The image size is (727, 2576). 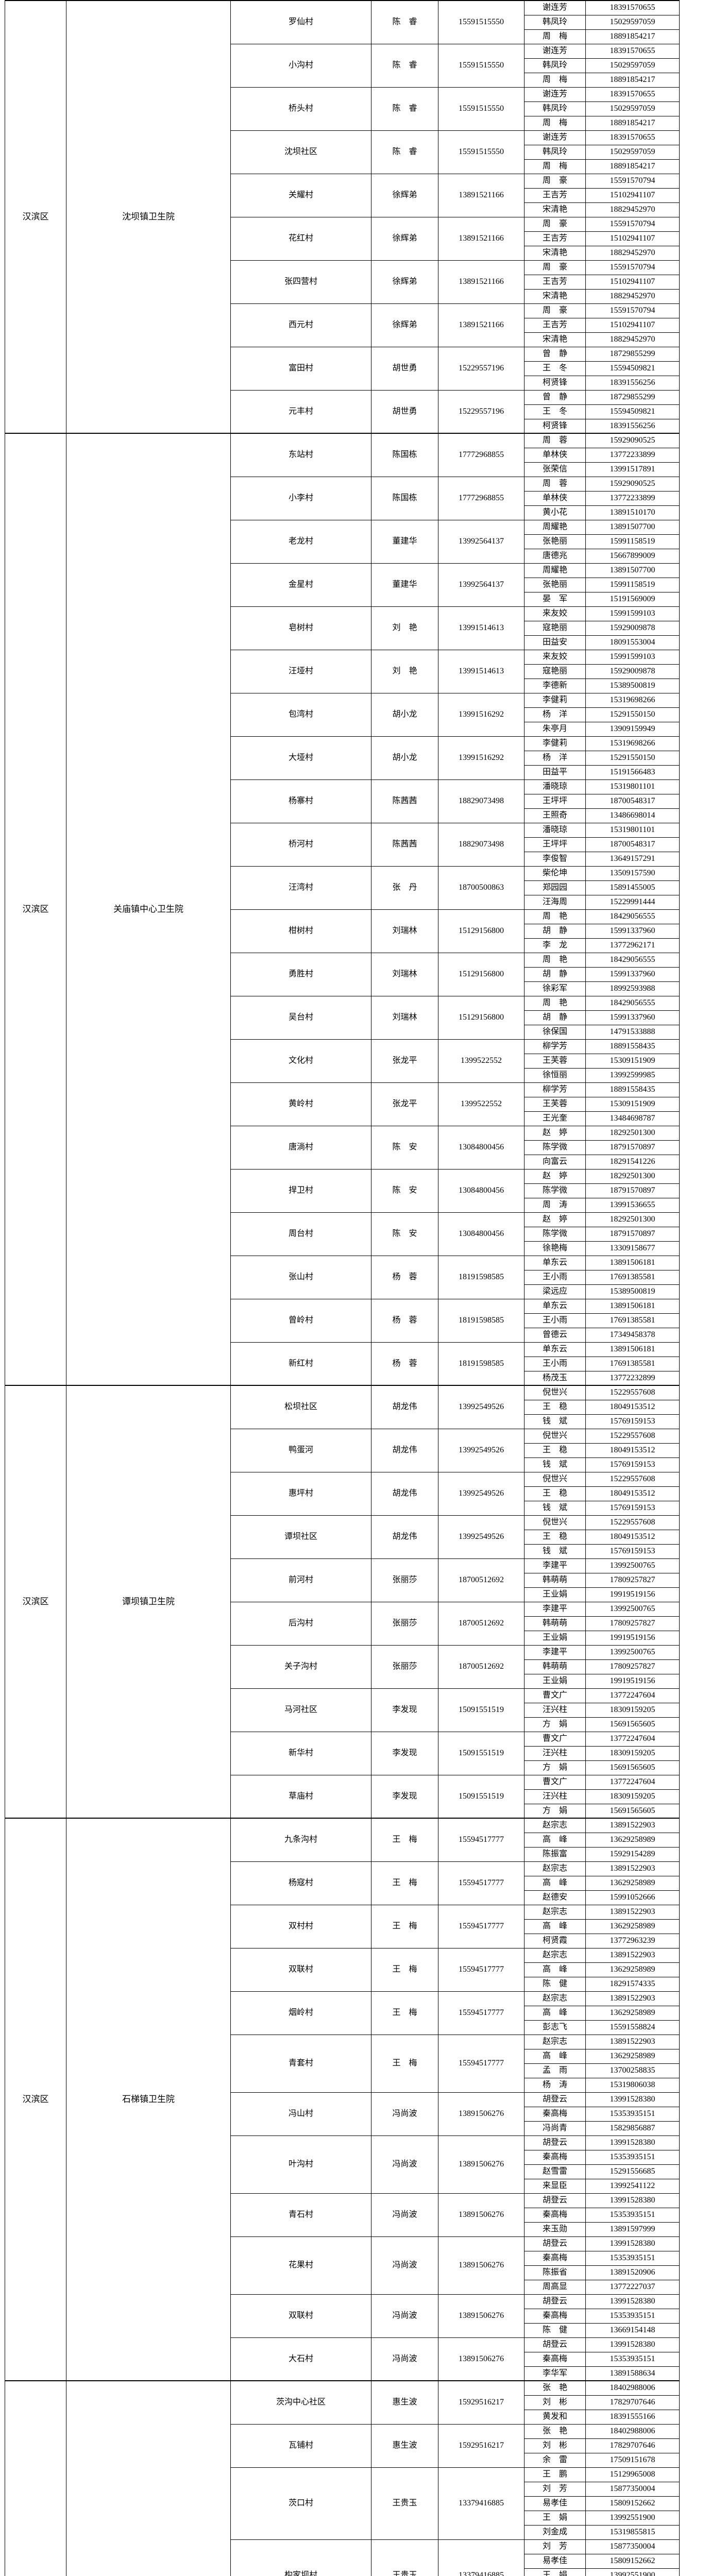 I want to click on team-member-name-cell: 曾 静, so click(x=555, y=397).